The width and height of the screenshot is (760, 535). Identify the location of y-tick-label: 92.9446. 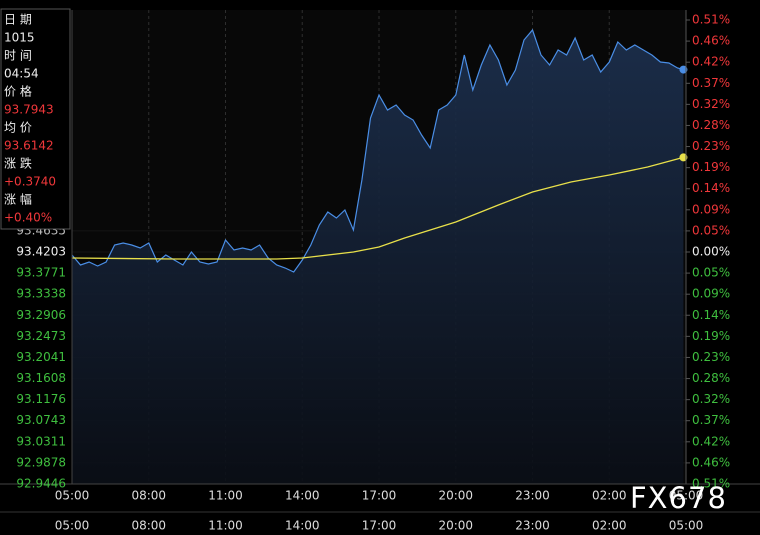
(41, 484).